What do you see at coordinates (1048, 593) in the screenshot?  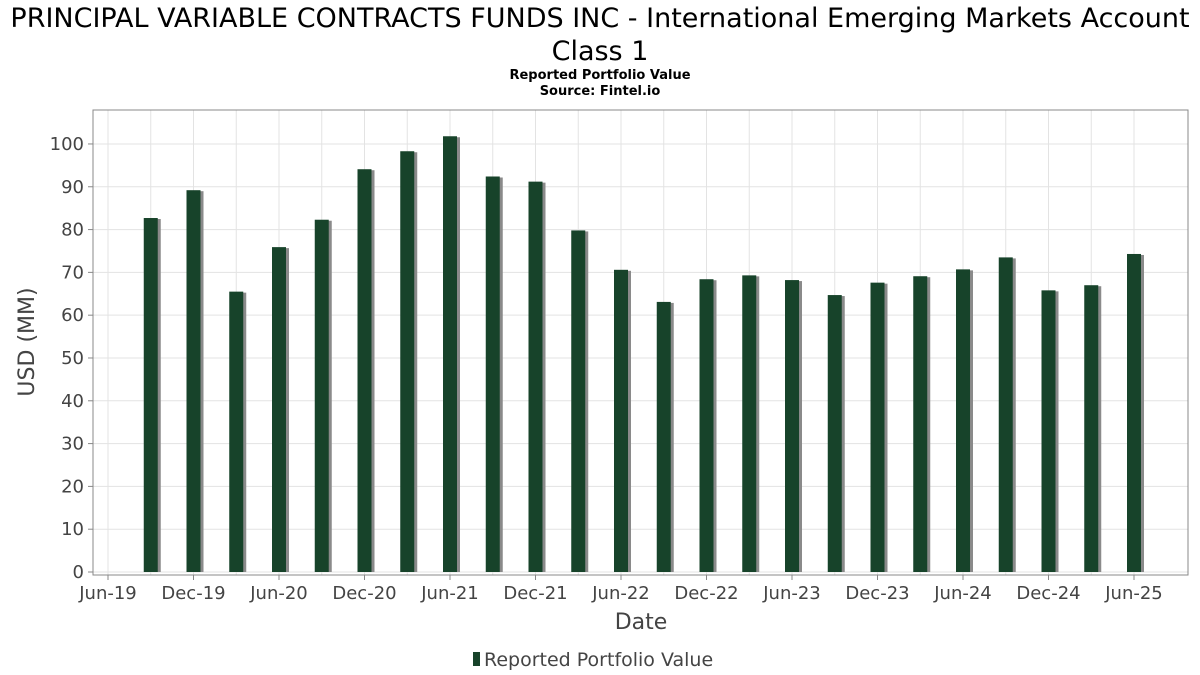 I see `x-tick-label: Dec-24` at bounding box center [1048, 593].